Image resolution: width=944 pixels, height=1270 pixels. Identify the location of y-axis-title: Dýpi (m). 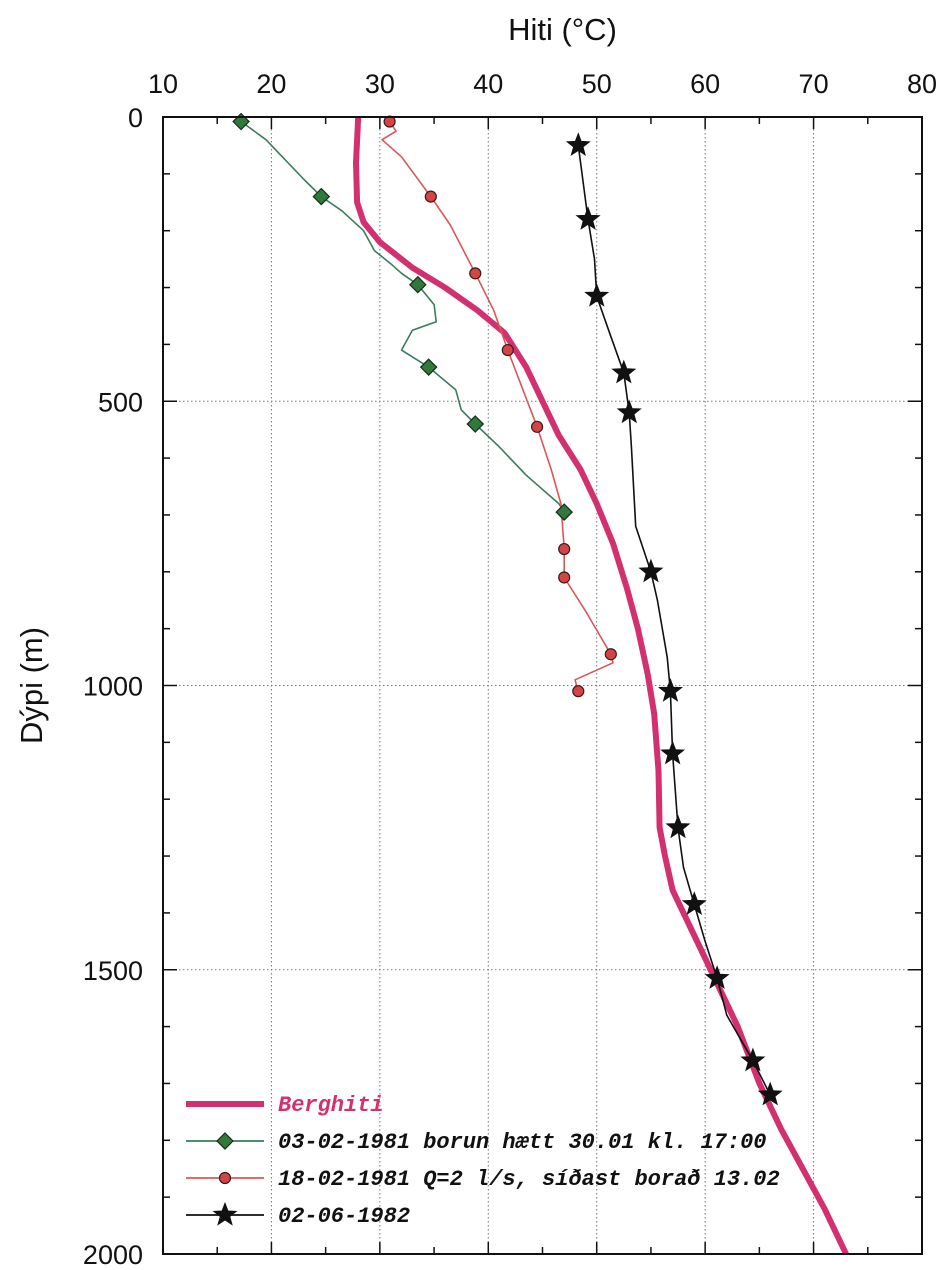
(31, 685).